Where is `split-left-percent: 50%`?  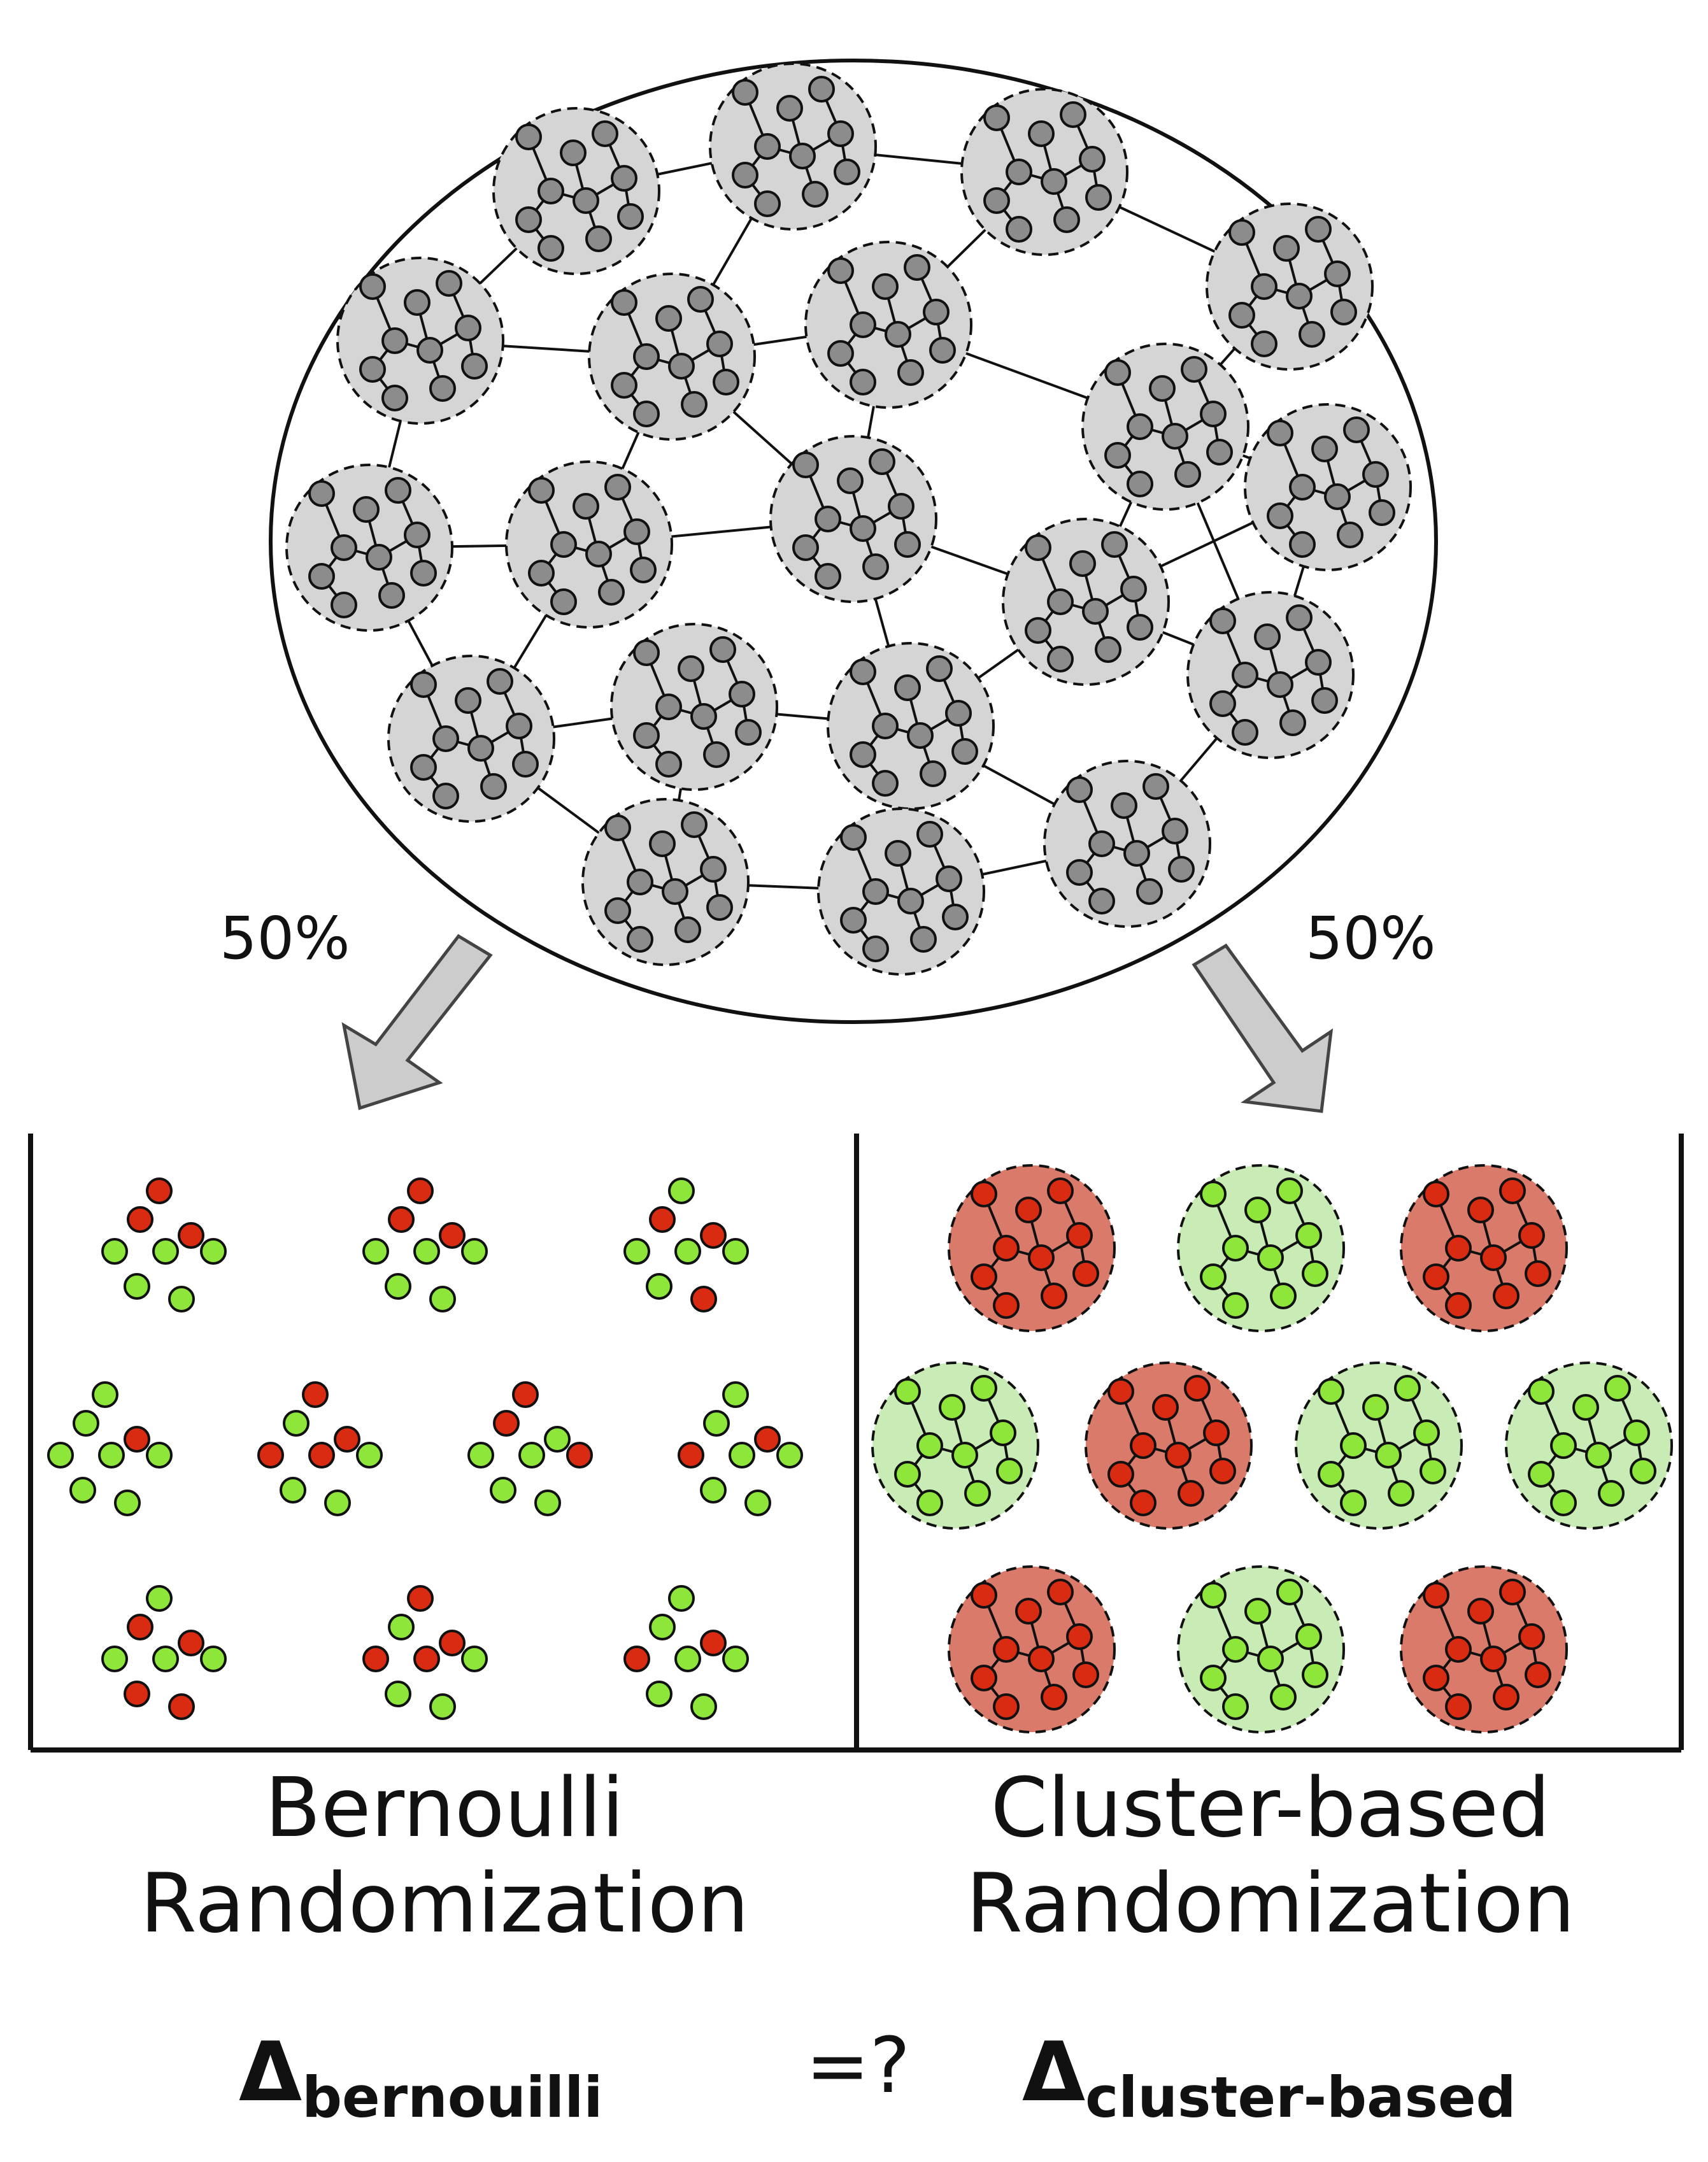 split-left-percent: 50% is located at coordinates (285, 938).